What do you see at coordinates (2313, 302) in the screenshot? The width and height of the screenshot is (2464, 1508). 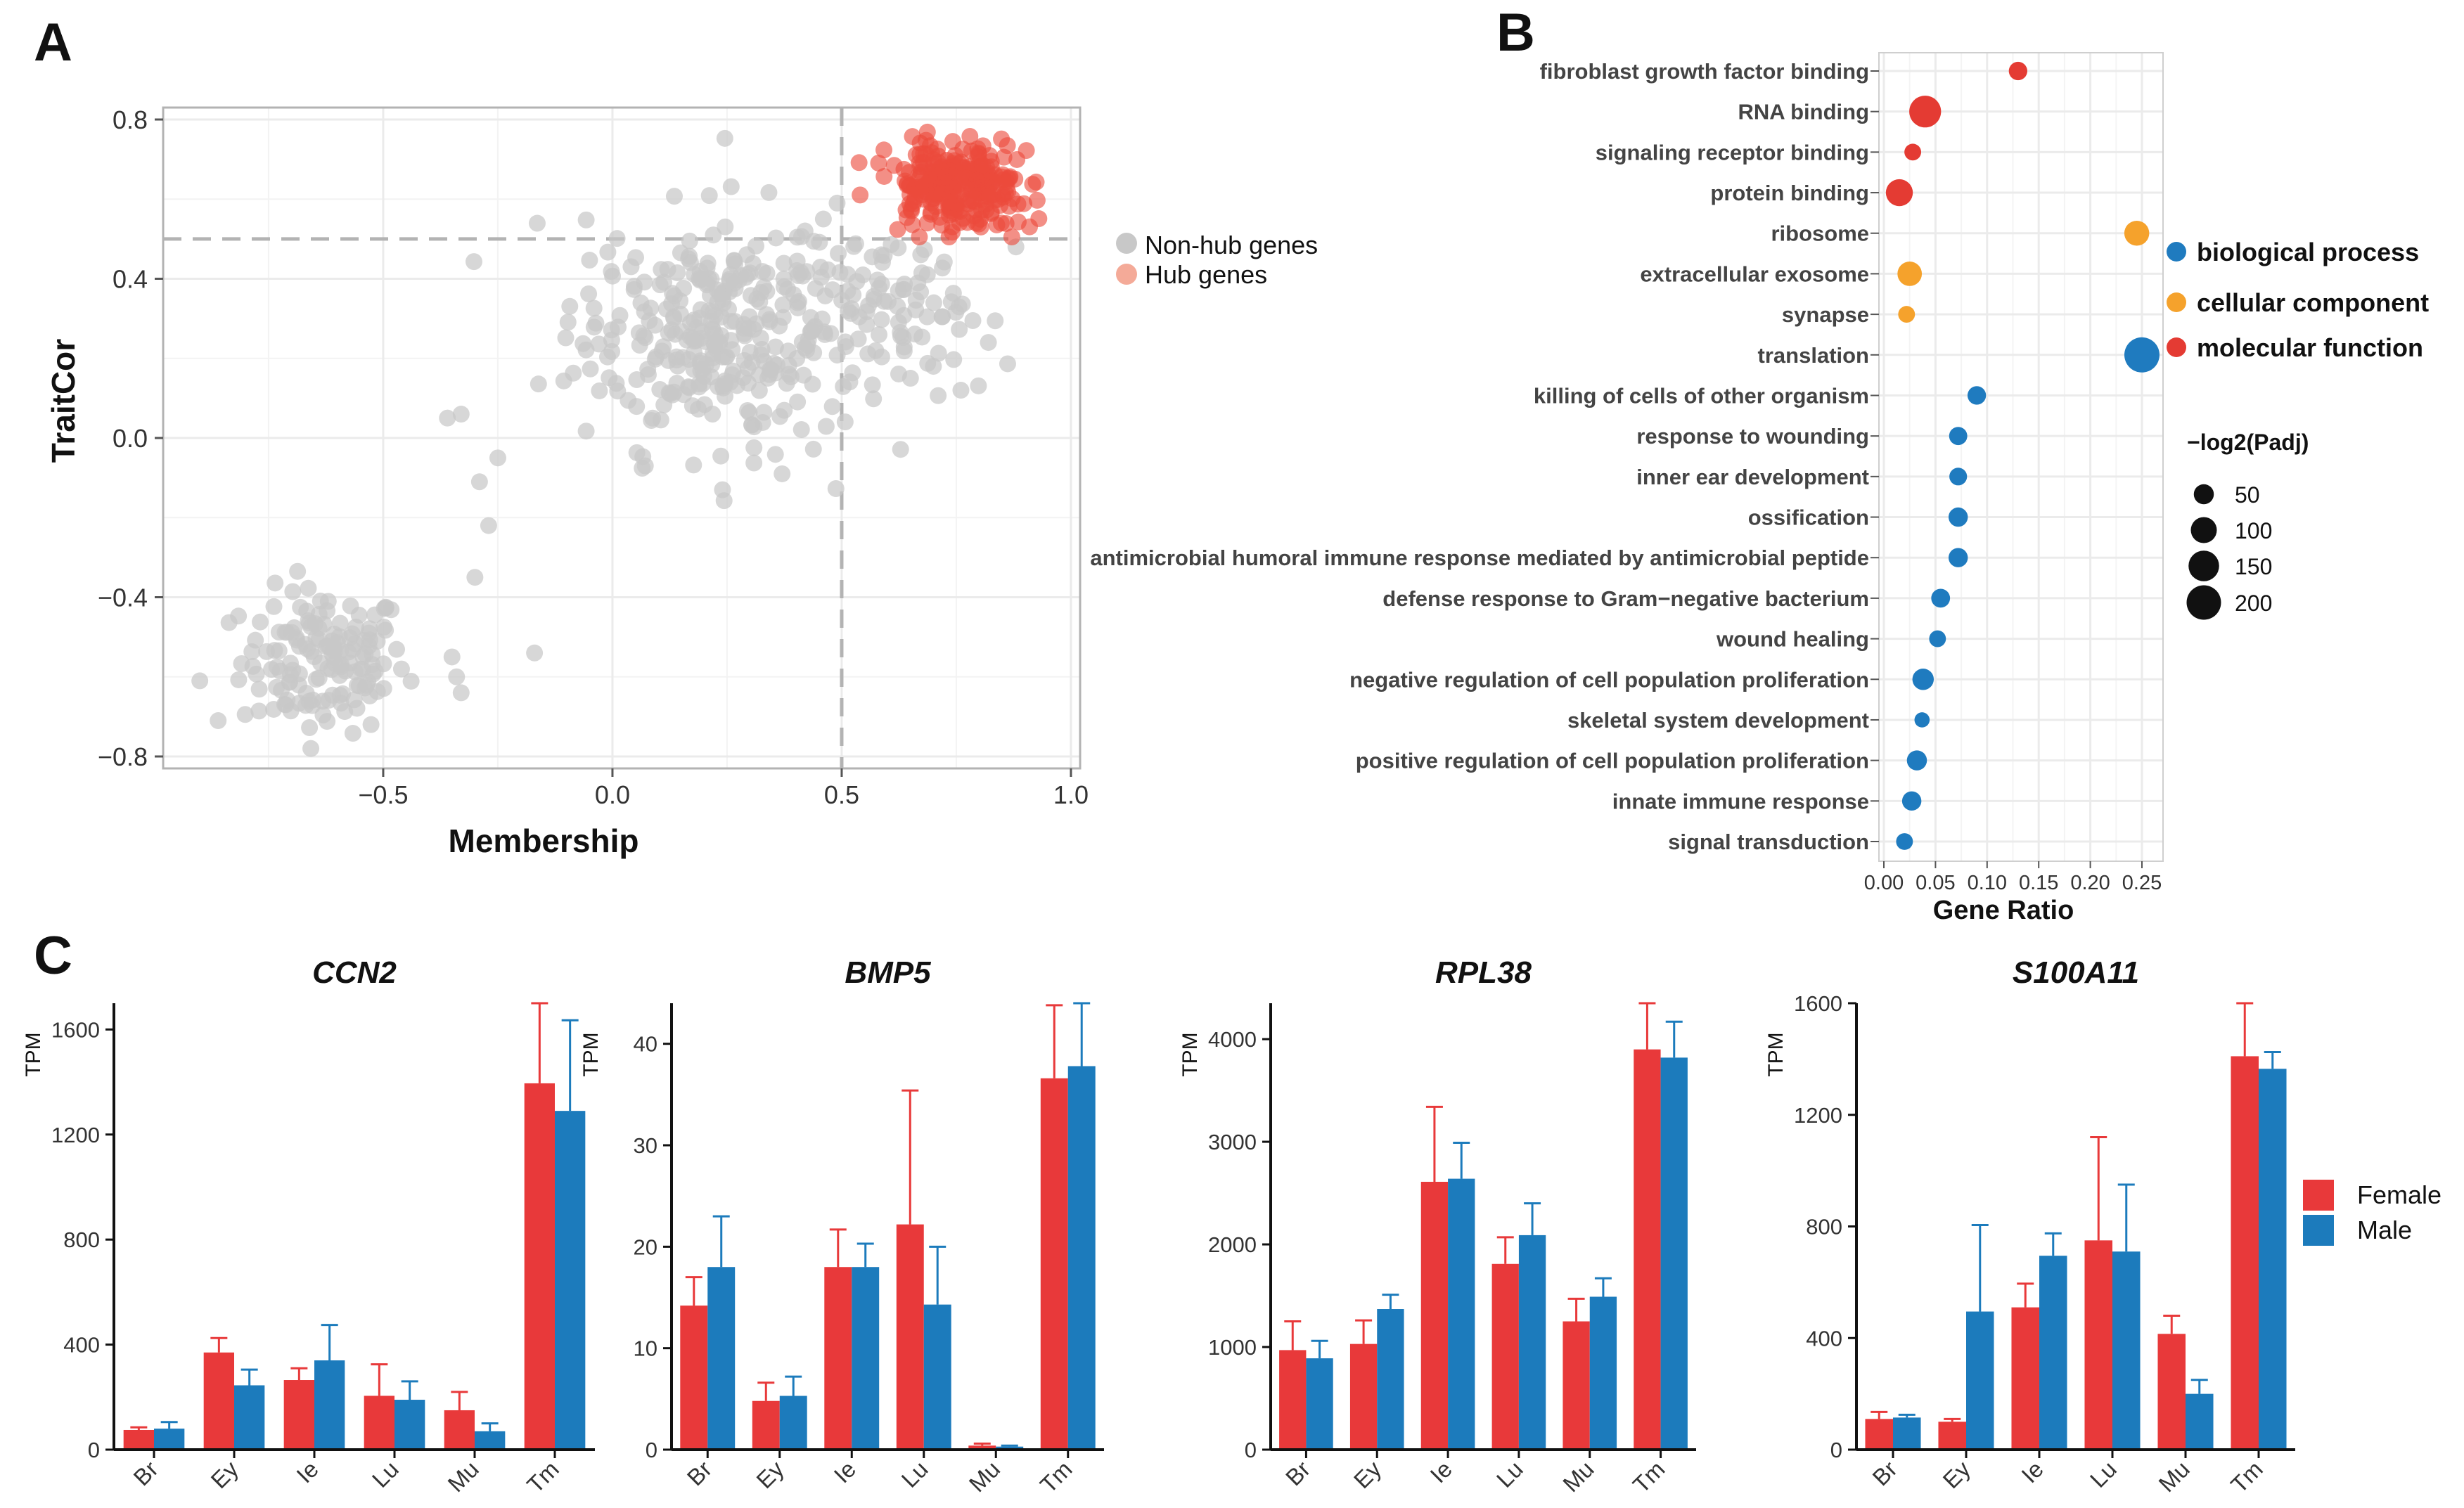 I see `legend-cc-label: cellular component` at bounding box center [2313, 302].